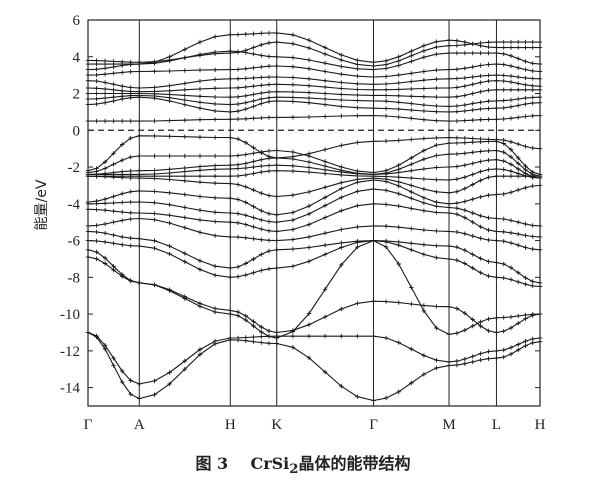  Describe the element at coordinates (74, 168) in the screenshot. I see `y-tick-label: -2` at that location.